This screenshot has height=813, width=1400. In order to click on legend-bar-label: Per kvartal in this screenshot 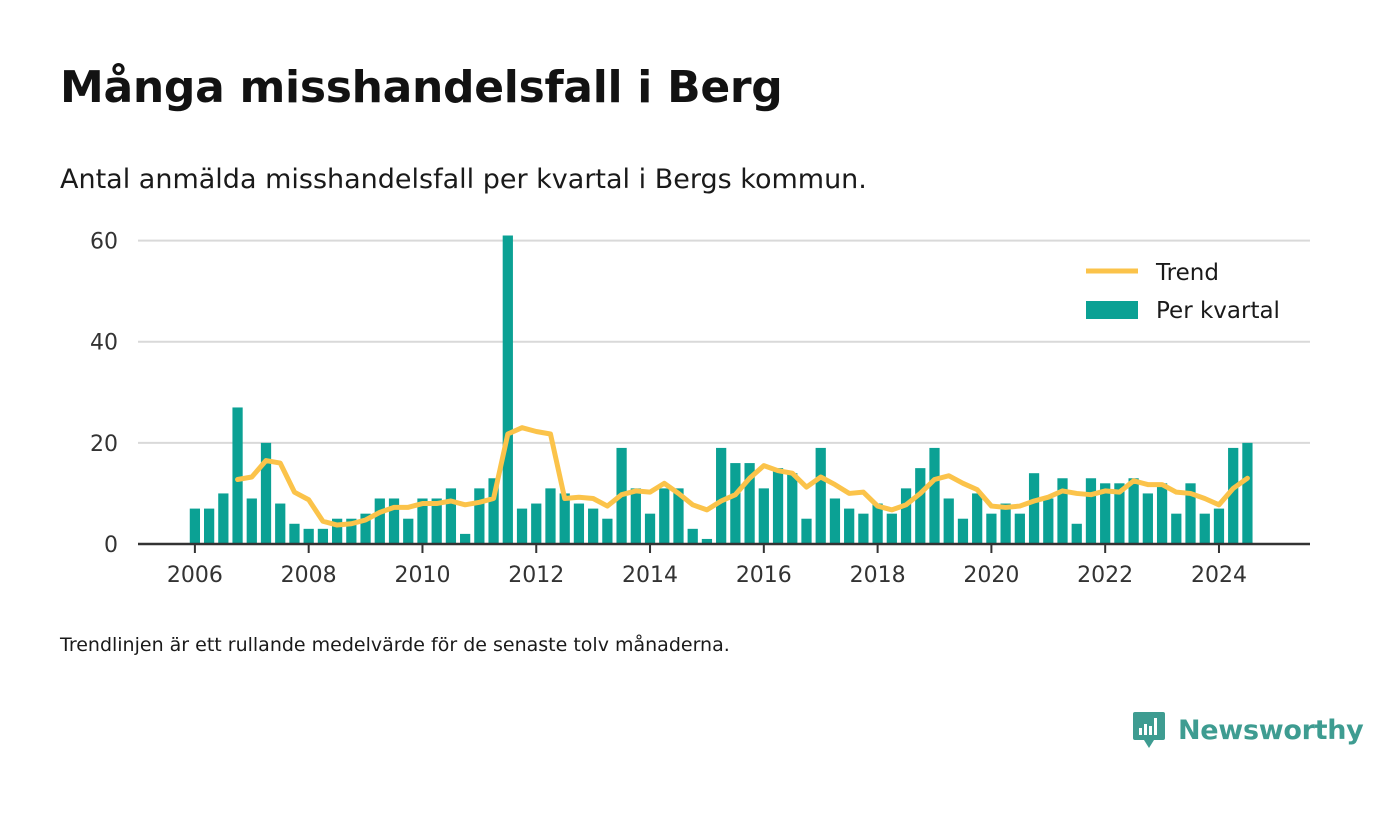, I will do `click(1218, 311)`.